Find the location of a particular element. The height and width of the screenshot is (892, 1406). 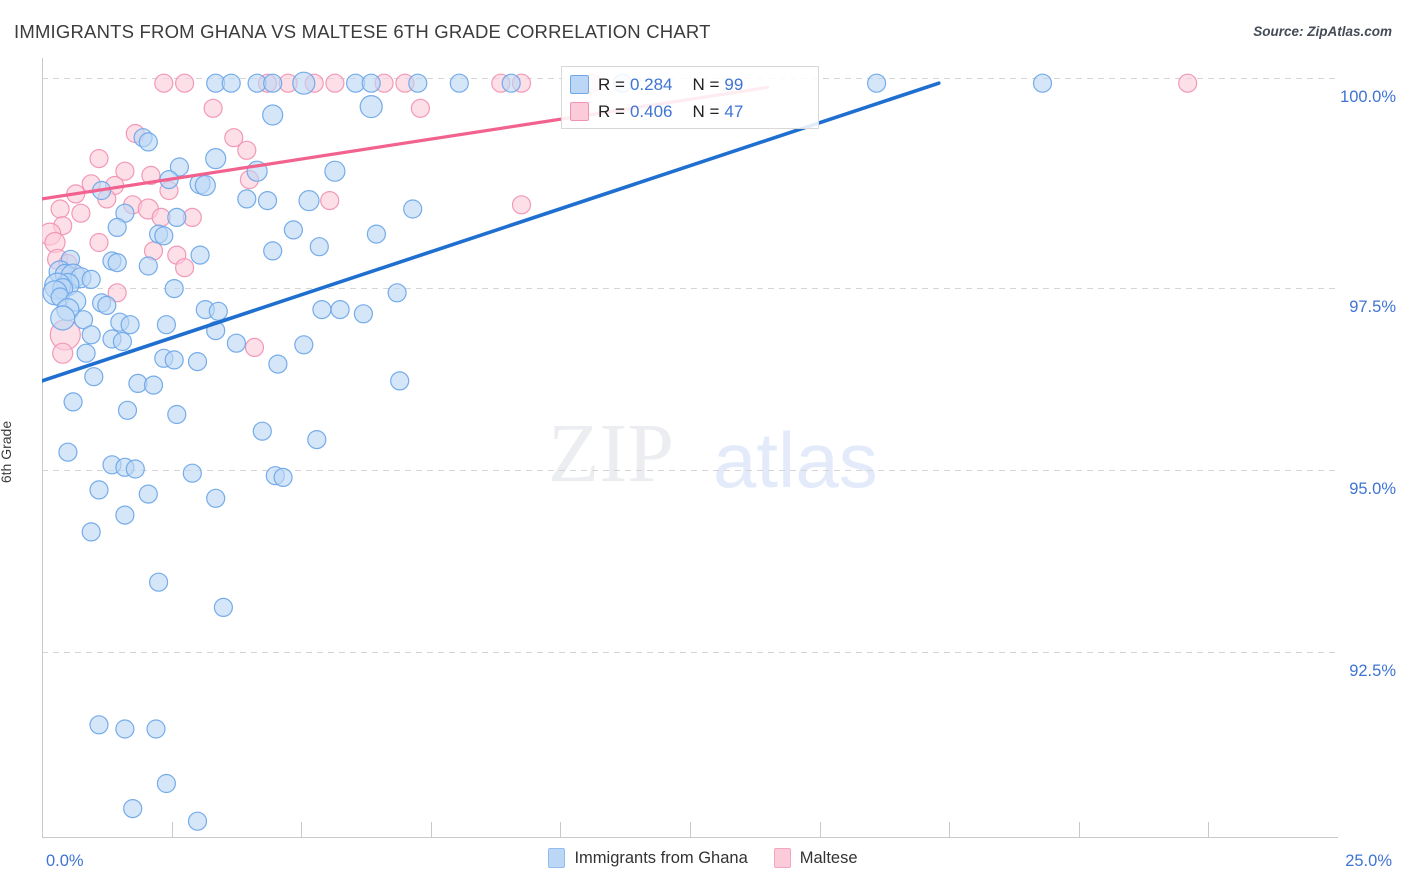

n-label-maltese: N = is located at coordinates (706, 111).